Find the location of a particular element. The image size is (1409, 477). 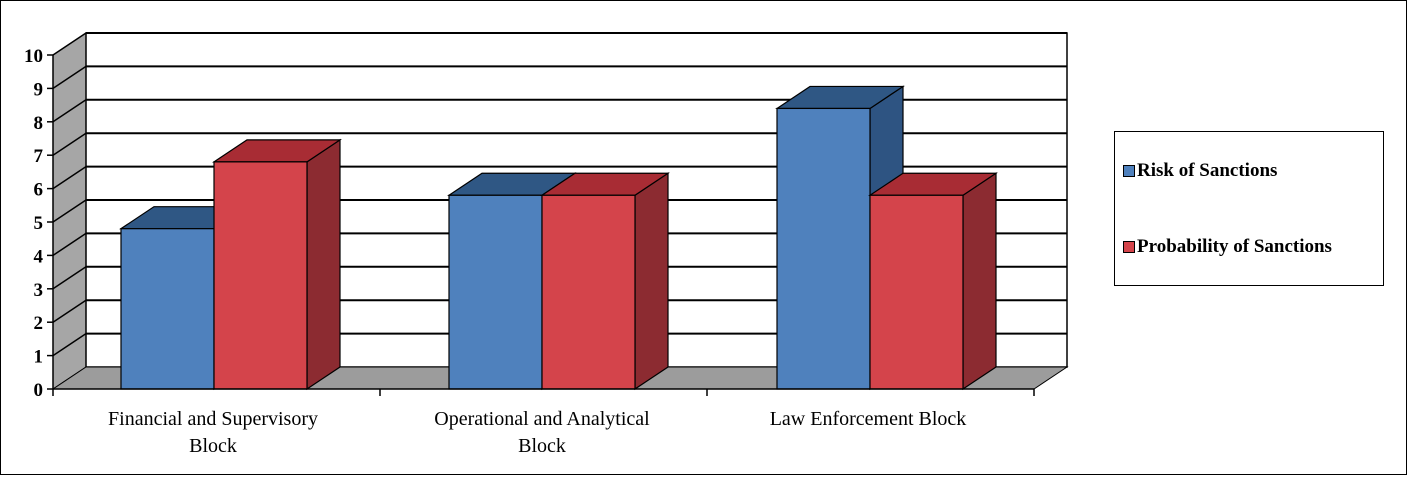

y-tick-label: 8 is located at coordinates (39, 123).